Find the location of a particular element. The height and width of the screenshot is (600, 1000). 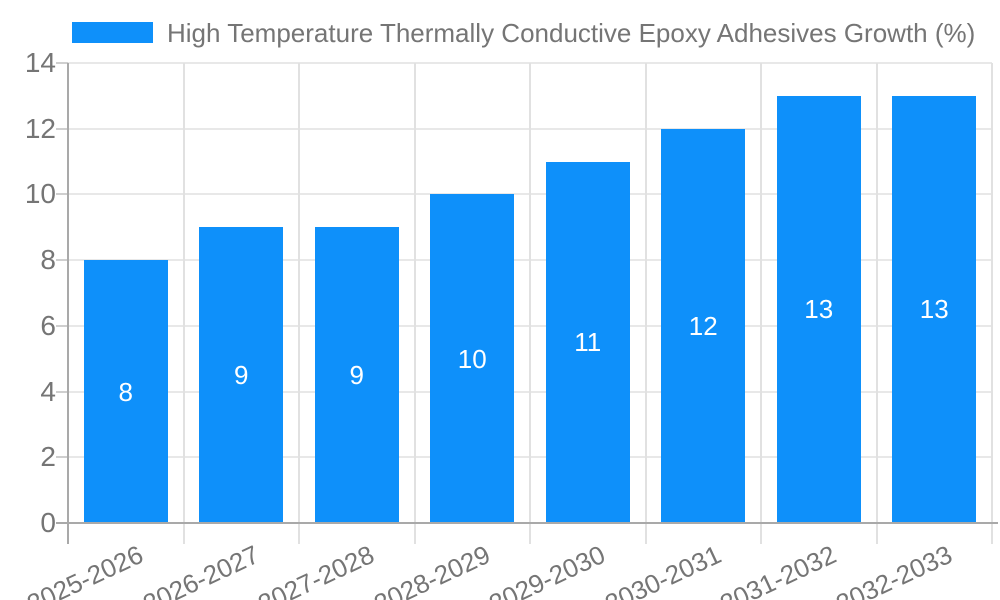

x-tick-label: 2027-2028 is located at coordinates (316, 569).